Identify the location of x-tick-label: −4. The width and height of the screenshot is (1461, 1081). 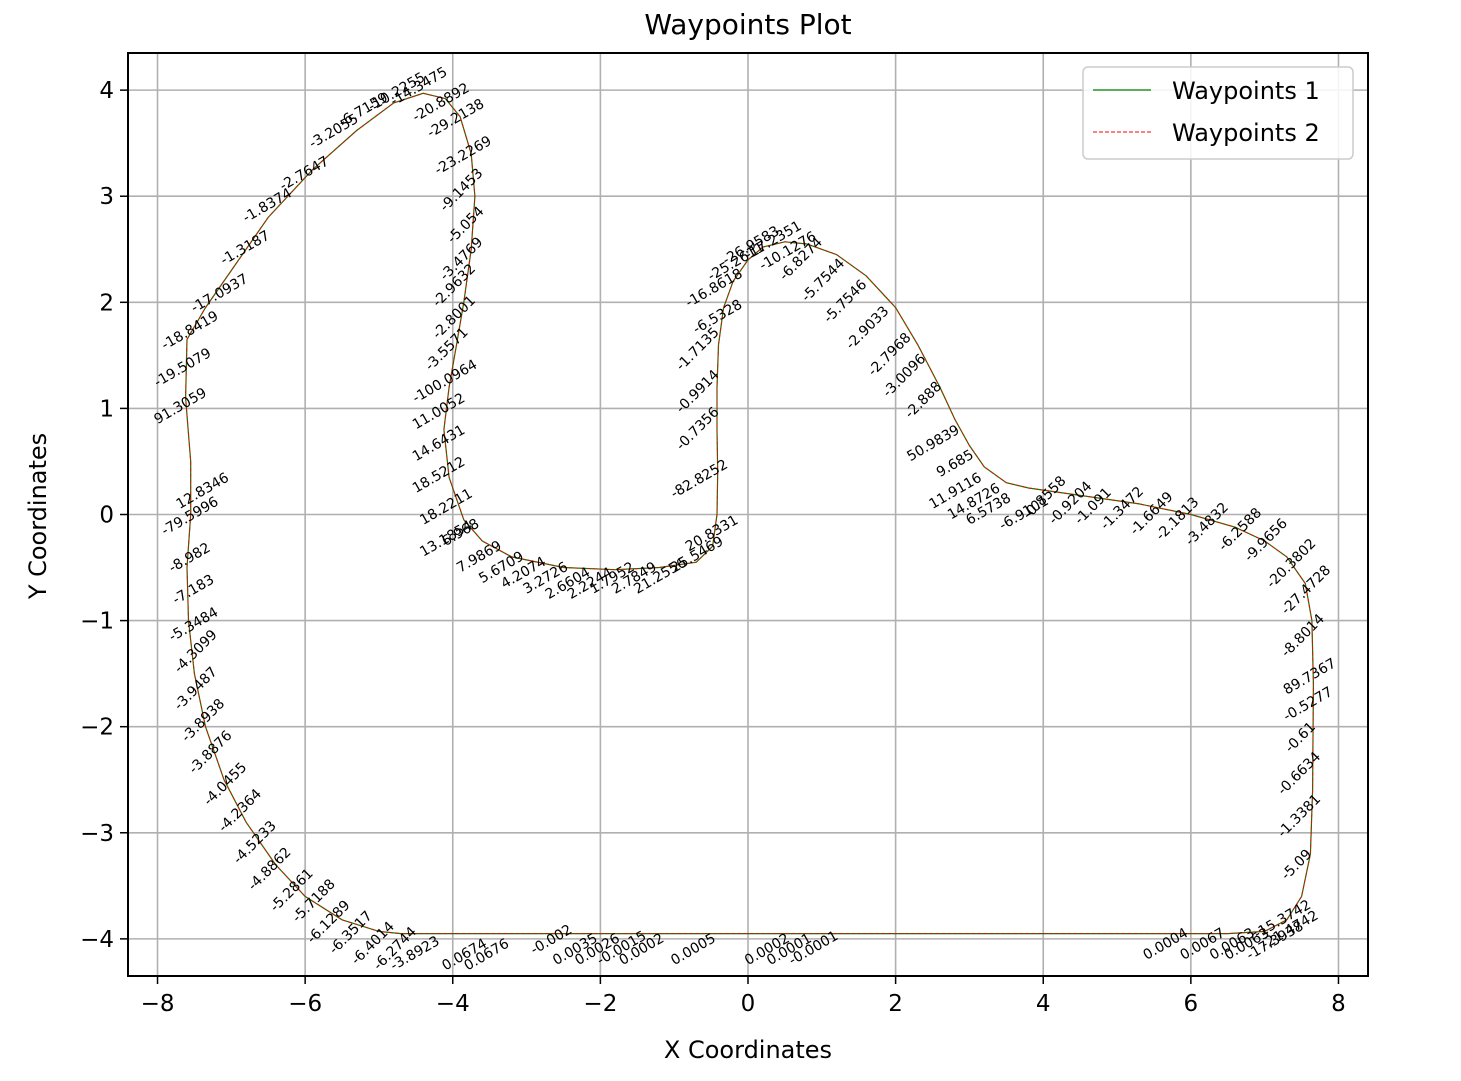
(453, 1004).